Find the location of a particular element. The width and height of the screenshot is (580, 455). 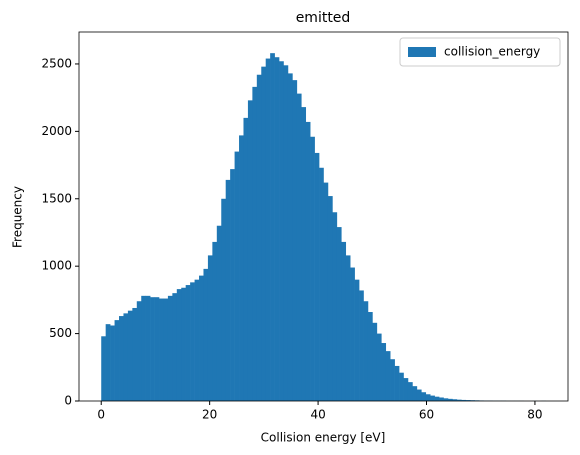

y-axis-label: Frequency is located at coordinates (18, 217).